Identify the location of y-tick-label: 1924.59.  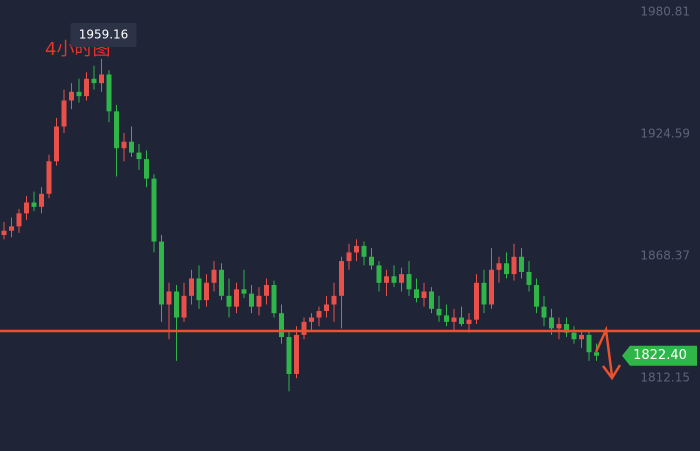
(665, 133).